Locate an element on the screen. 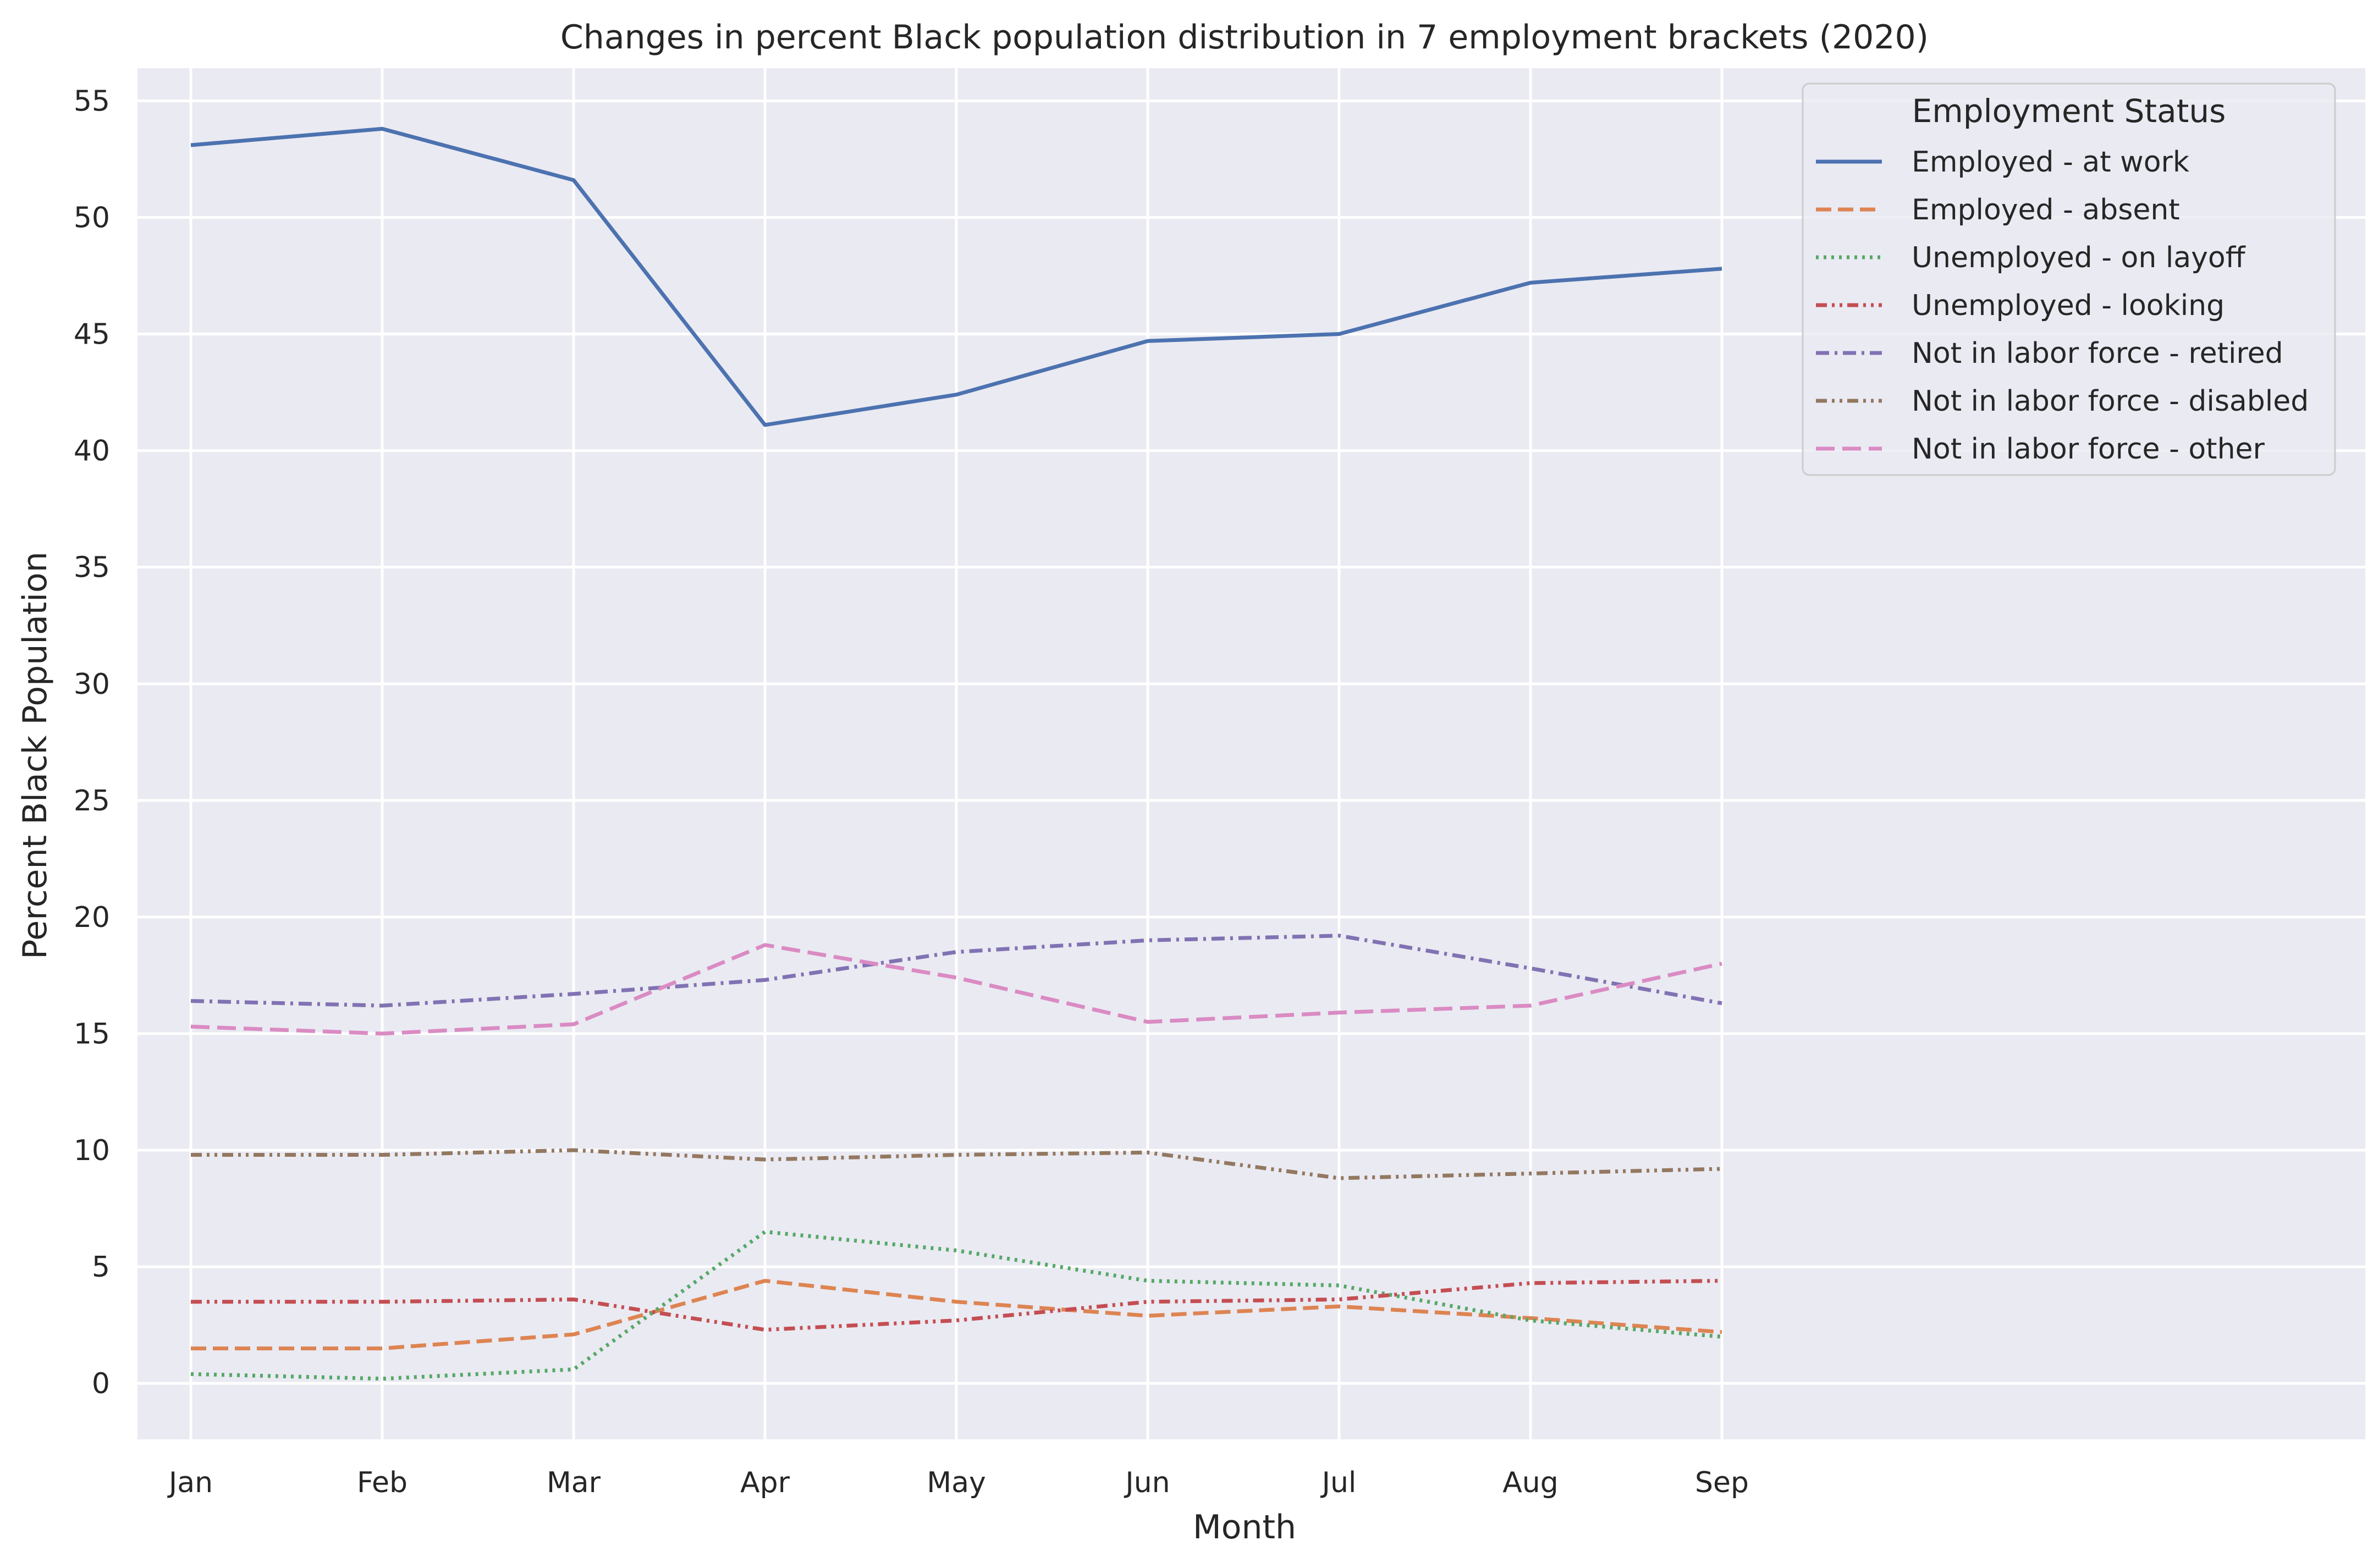  x-tick-label: Feb is located at coordinates (382, 1482).